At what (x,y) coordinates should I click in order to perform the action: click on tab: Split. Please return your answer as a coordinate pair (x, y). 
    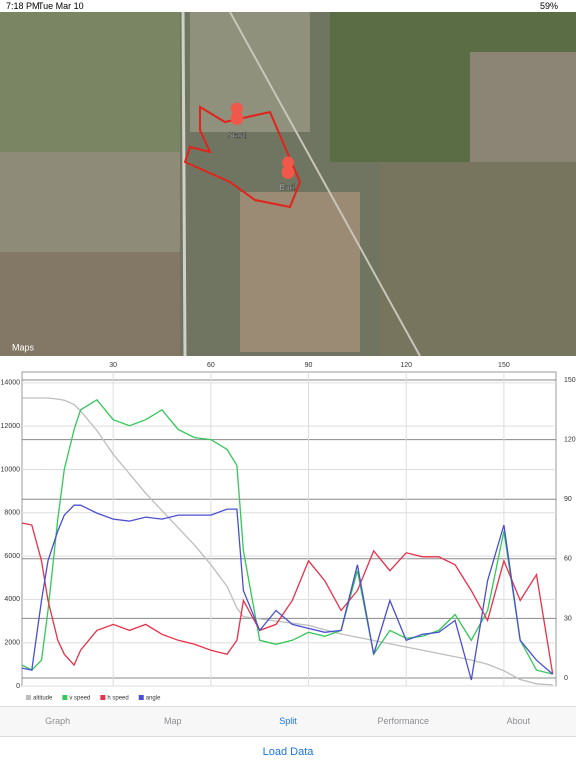
    Looking at the image, I should click on (288, 721).